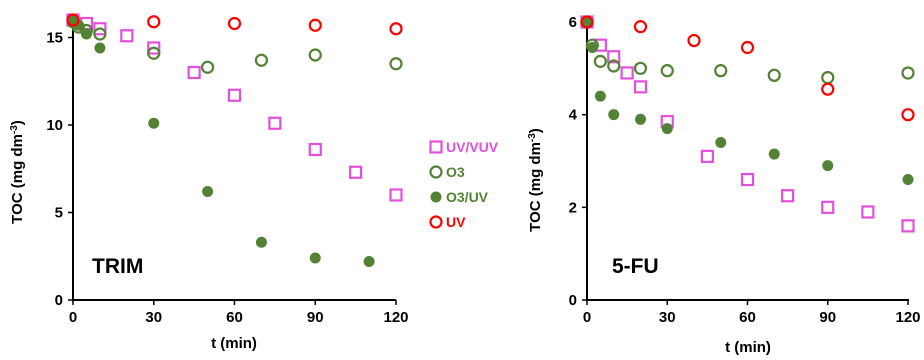  What do you see at coordinates (54, 125) in the screenshot?
I see `y-tick-label: 10` at bounding box center [54, 125].